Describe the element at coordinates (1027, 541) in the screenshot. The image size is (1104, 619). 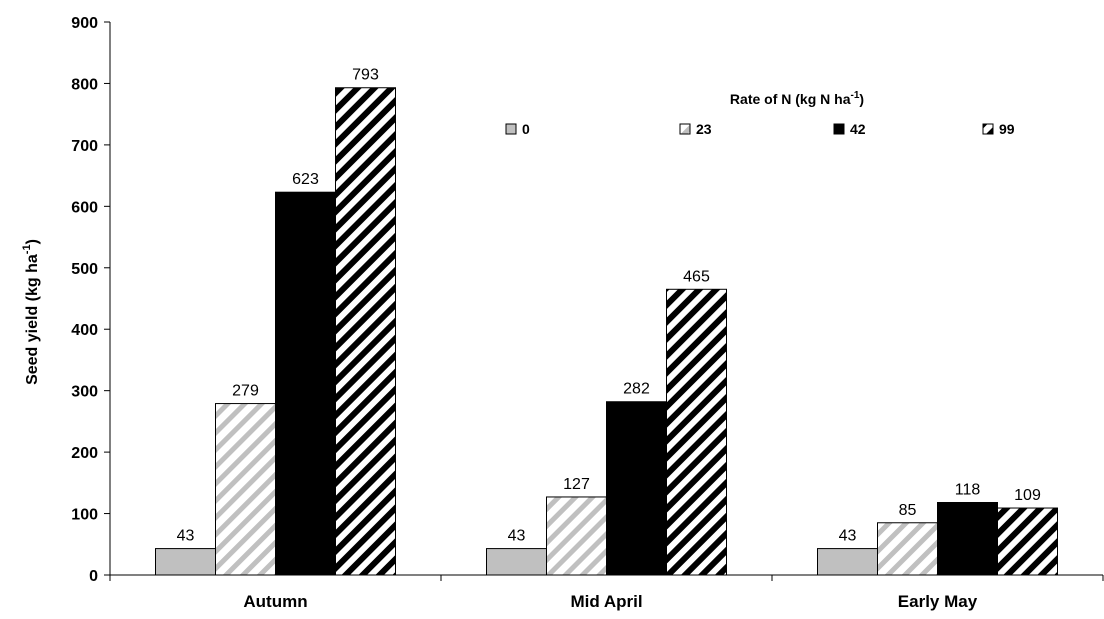
I see `bar-99-early-may` at that location.